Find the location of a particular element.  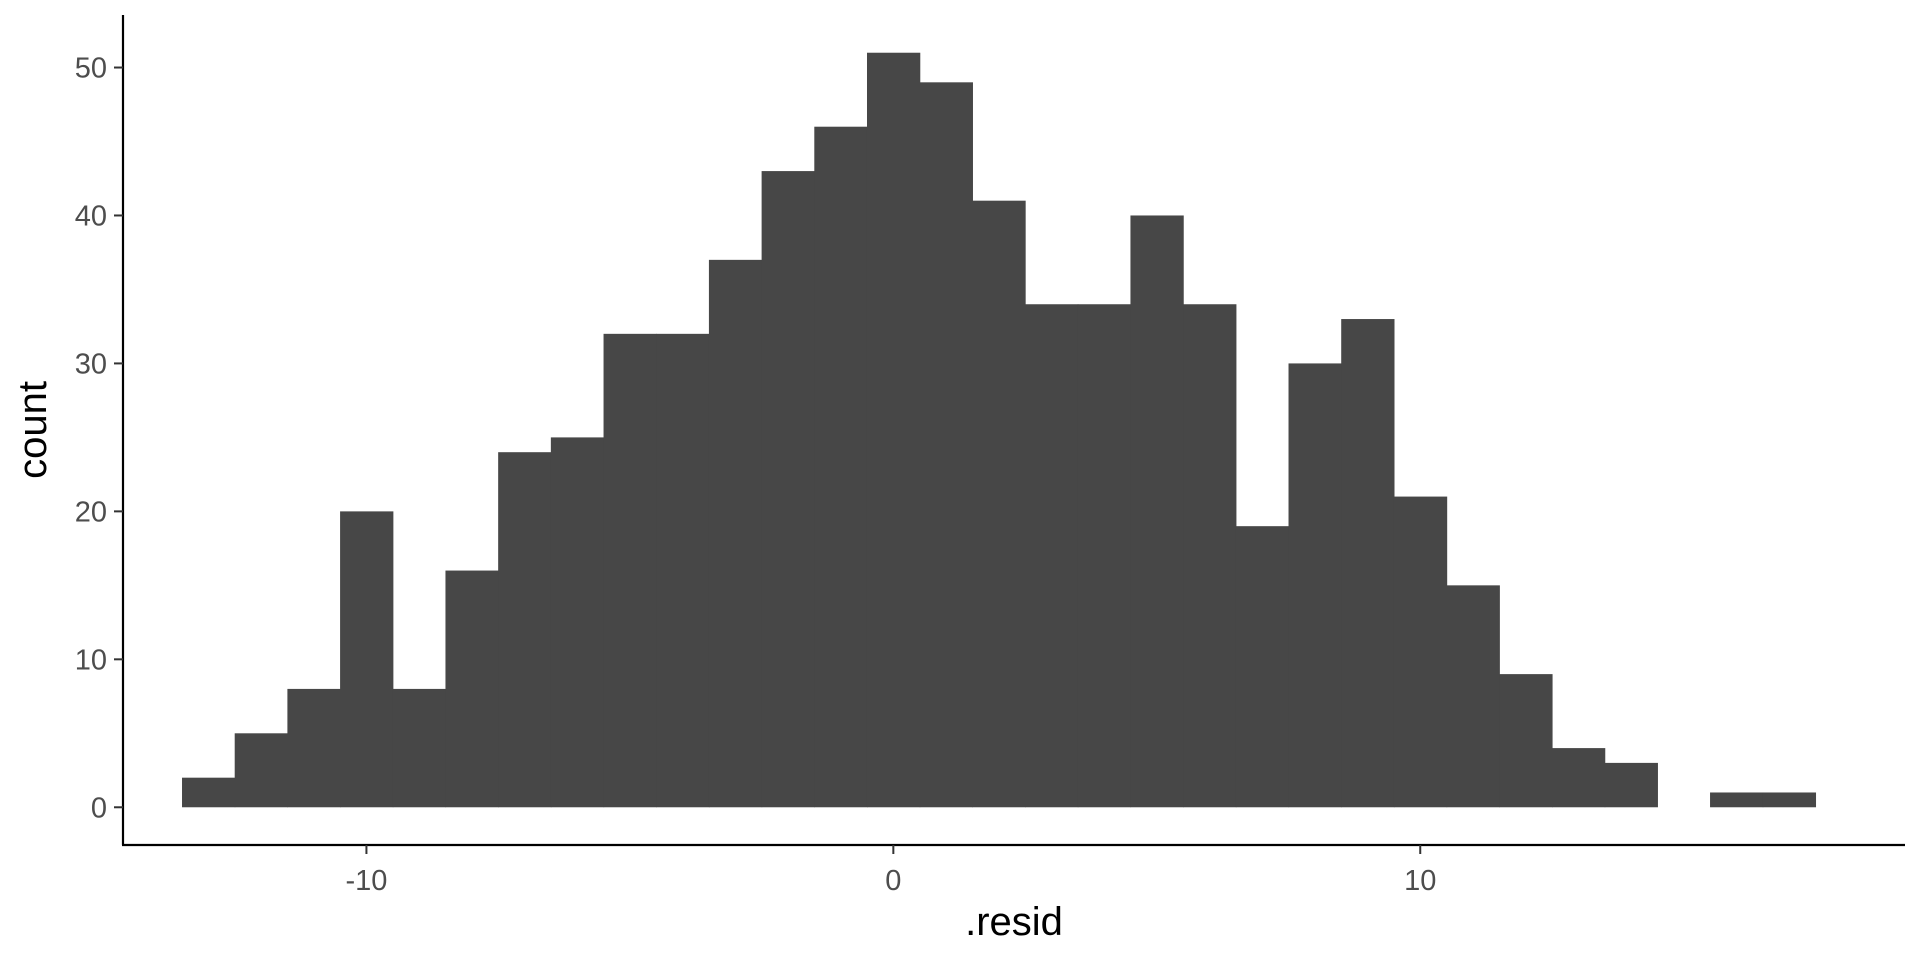

x-axis-title: .resid is located at coordinates (1014, 922).